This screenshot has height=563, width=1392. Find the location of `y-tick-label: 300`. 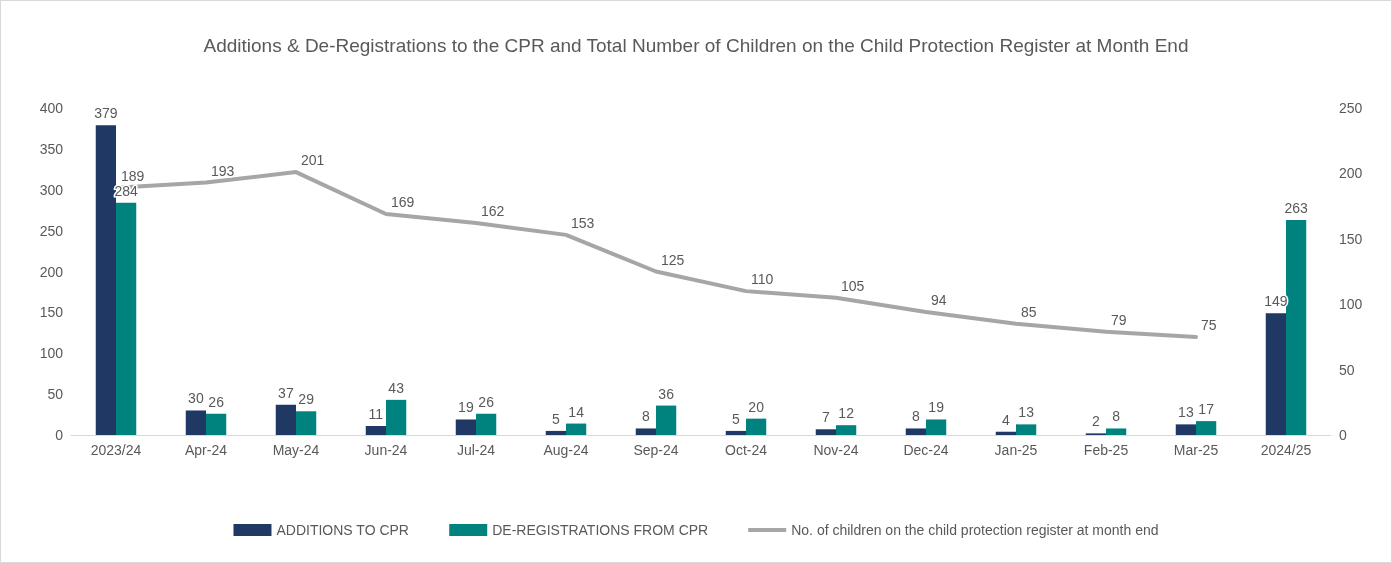

y-tick-label: 300 is located at coordinates (51, 189).